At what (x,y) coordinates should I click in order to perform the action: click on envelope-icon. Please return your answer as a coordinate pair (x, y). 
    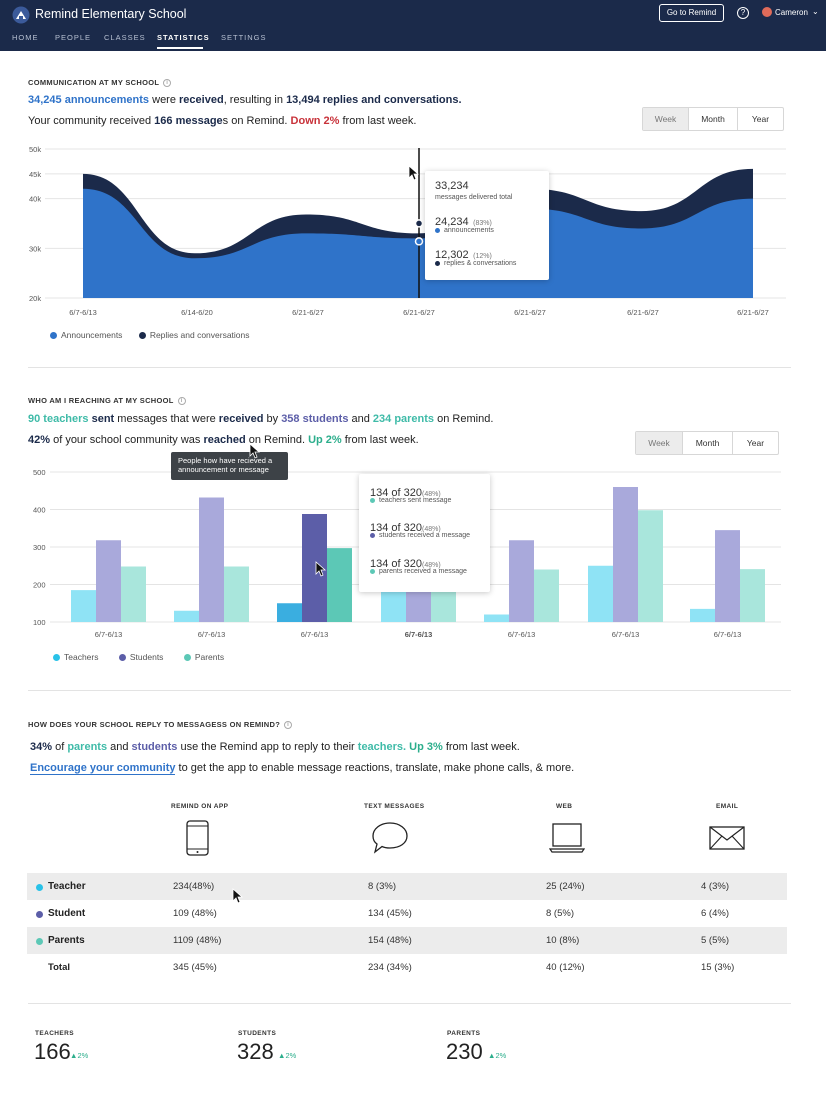
    Looking at the image, I should click on (727, 838).